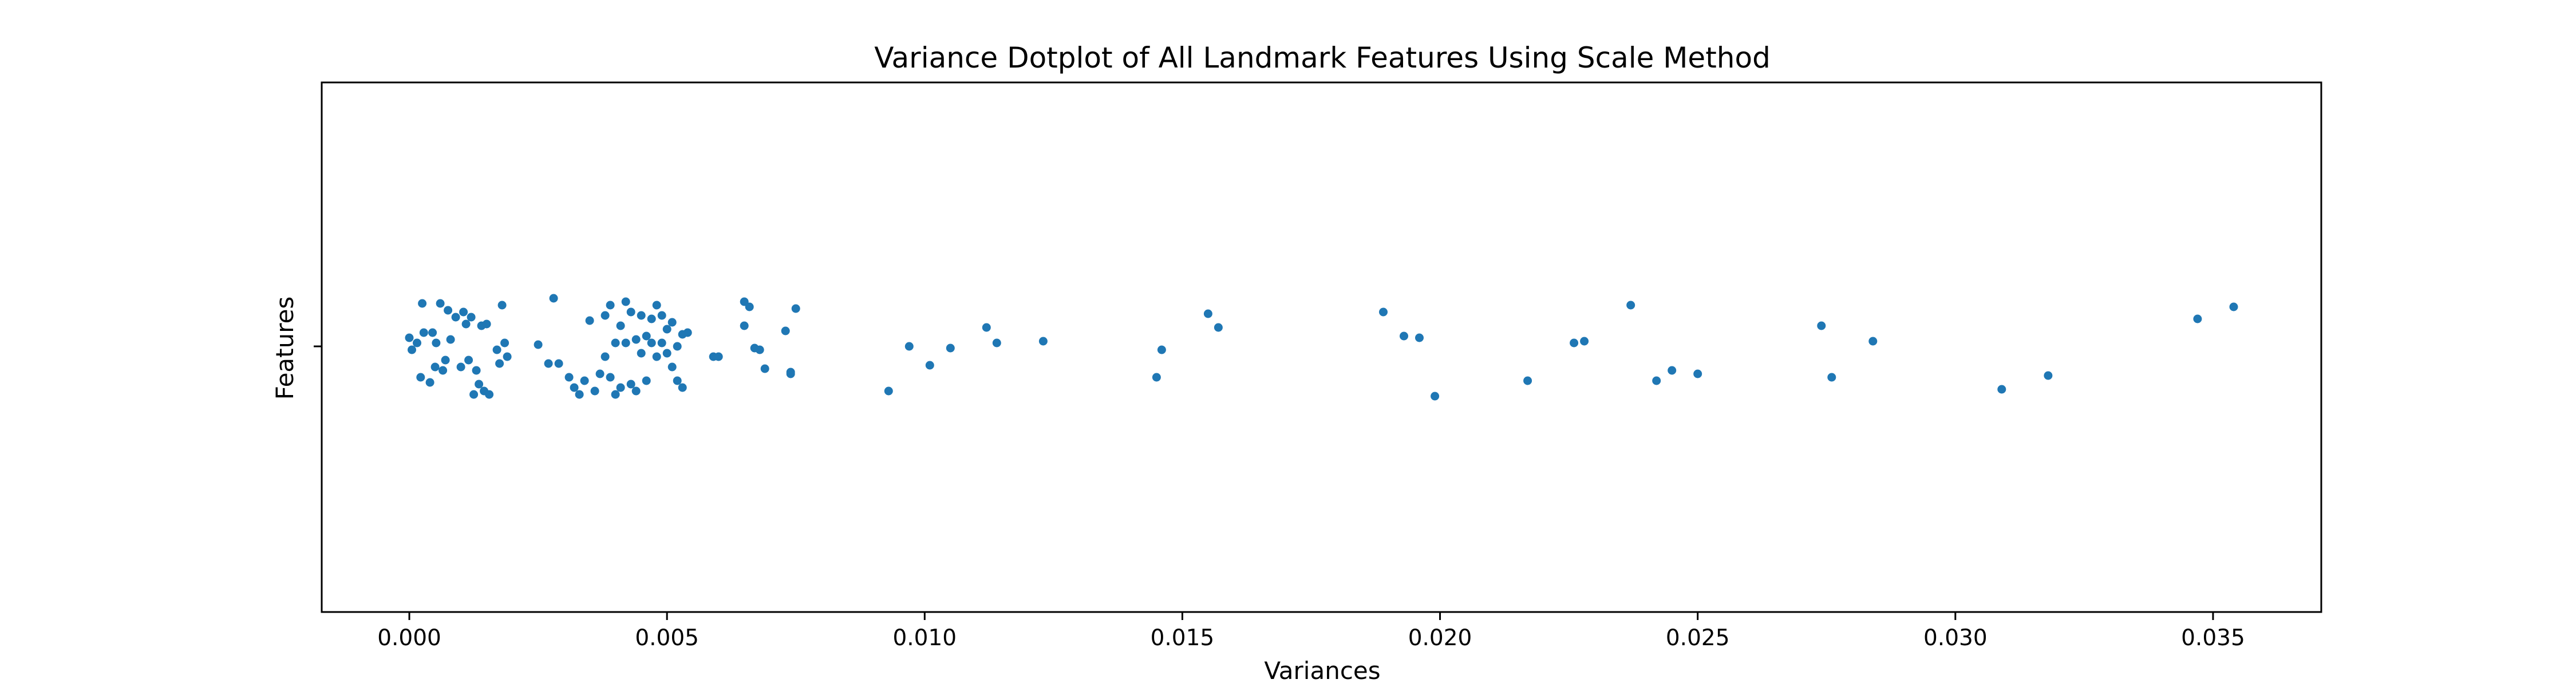  Describe the element at coordinates (285, 349) in the screenshot. I see `y-axis-label: Features` at that location.